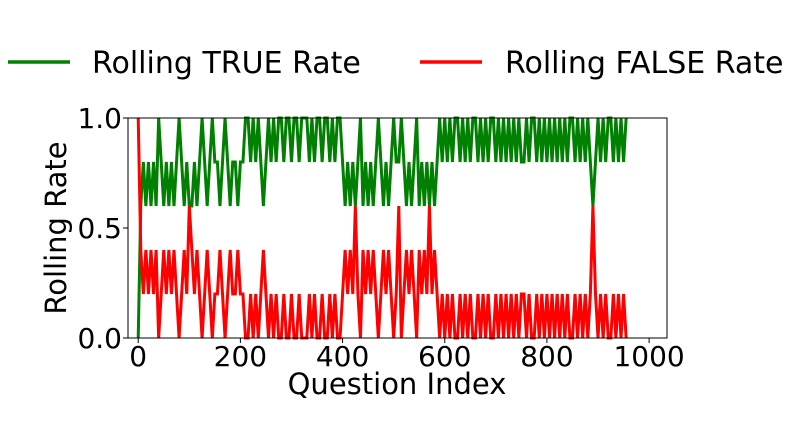 Image resolution: width=793 pixels, height=433 pixels. What do you see at coordinates (226, 63) in the screenshot?
I see `legend-label-true: Rolling TRUE Rate` at bounding box center [226, 63].